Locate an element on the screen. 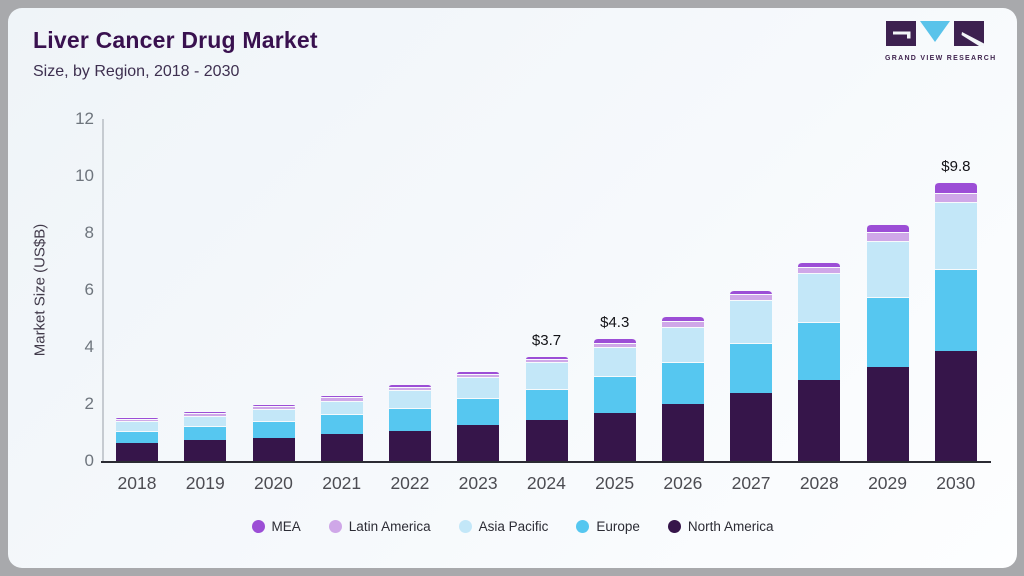  legend-item-europe: Europe is located at coordinates (608, 526).